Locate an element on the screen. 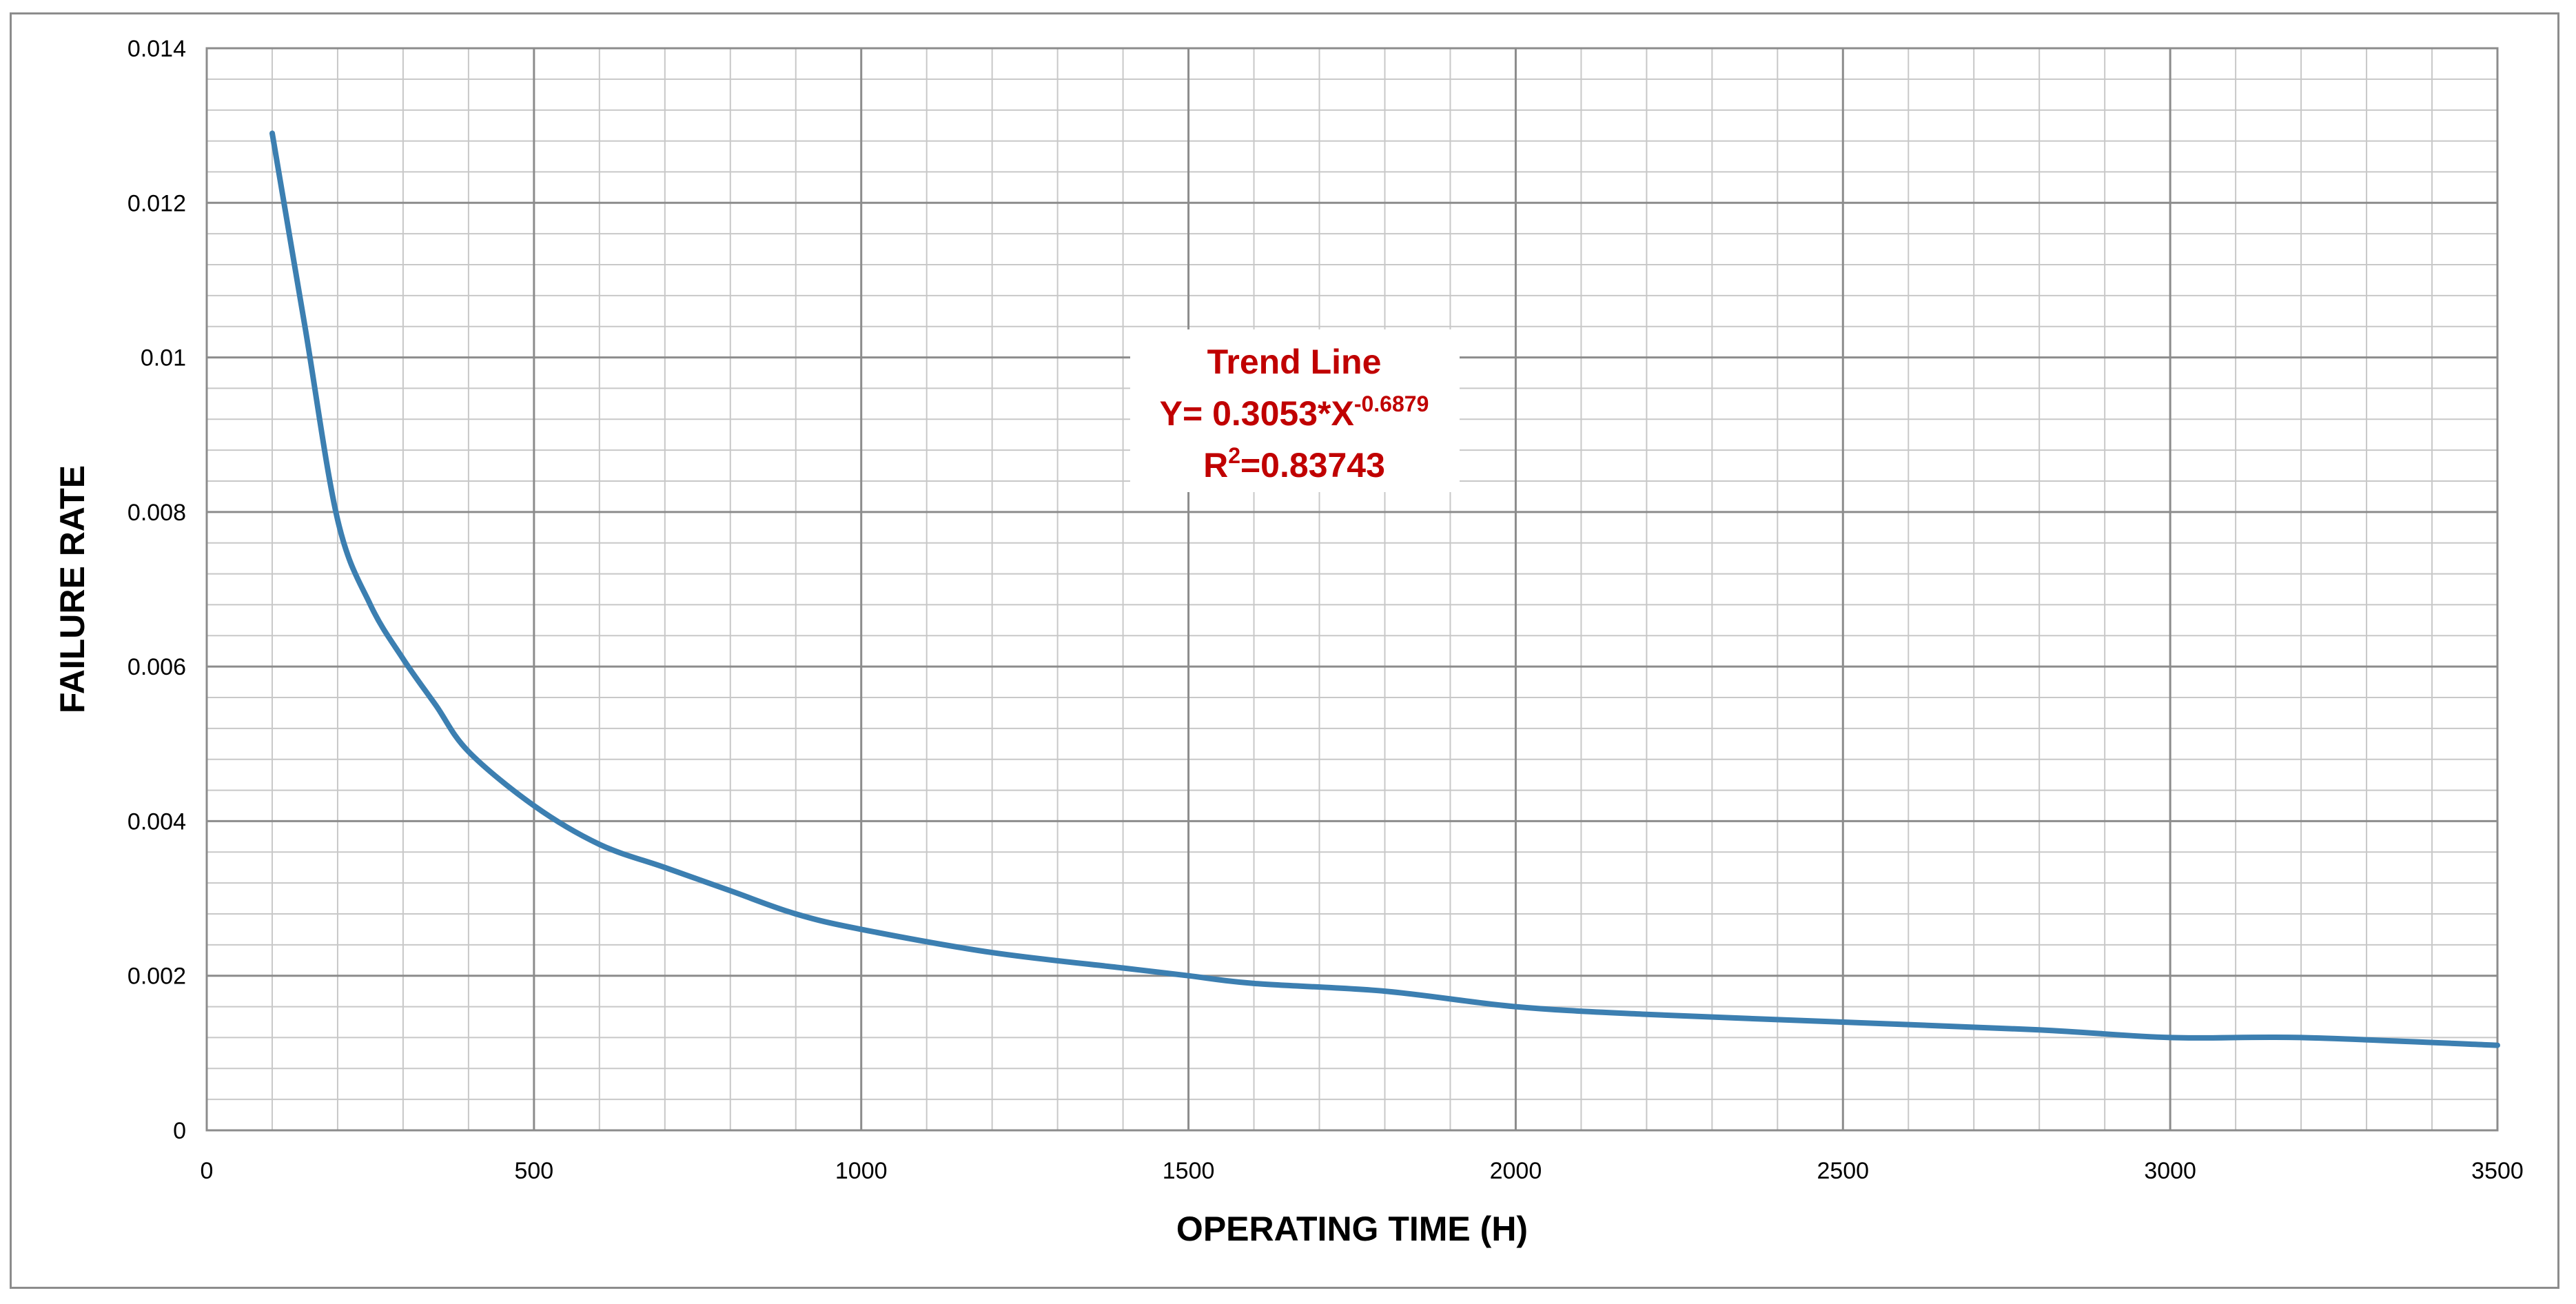 Image resolution: width=2576 pixels, height=1304 pixels. y-tick-label: 0.004 is located at coordinates (156, 822).